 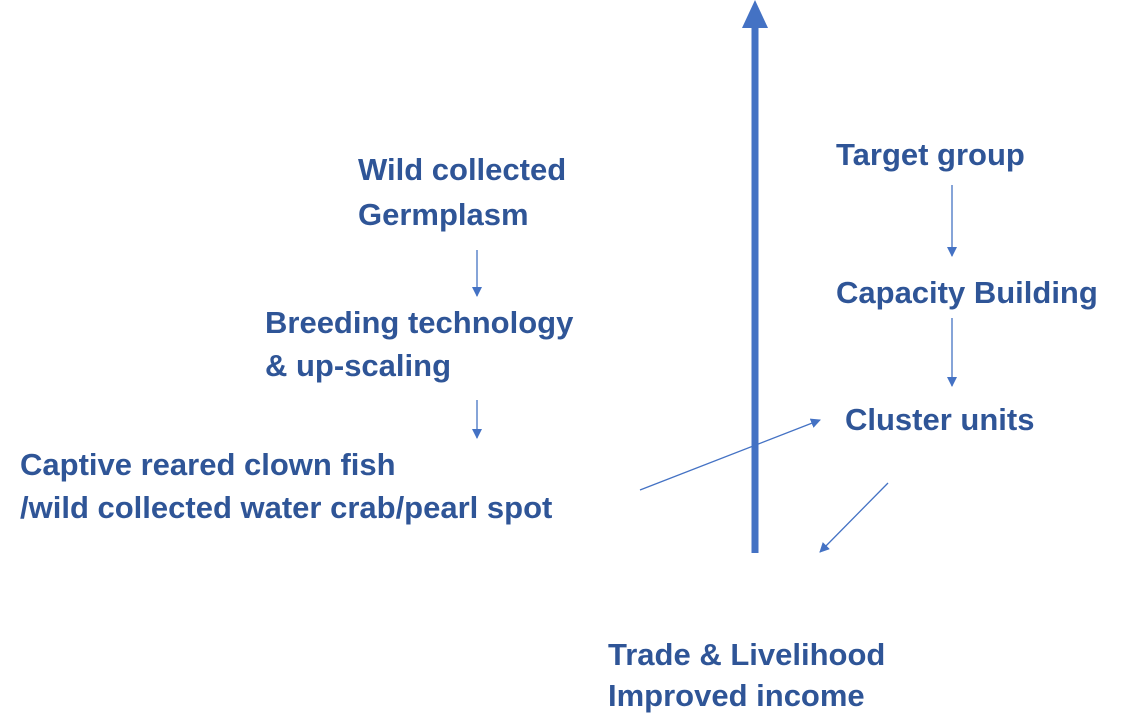 What do you see at coordinates (755, 14) in the screenshot?
I see `main-arrow-head` at bounding box center [755, 14].